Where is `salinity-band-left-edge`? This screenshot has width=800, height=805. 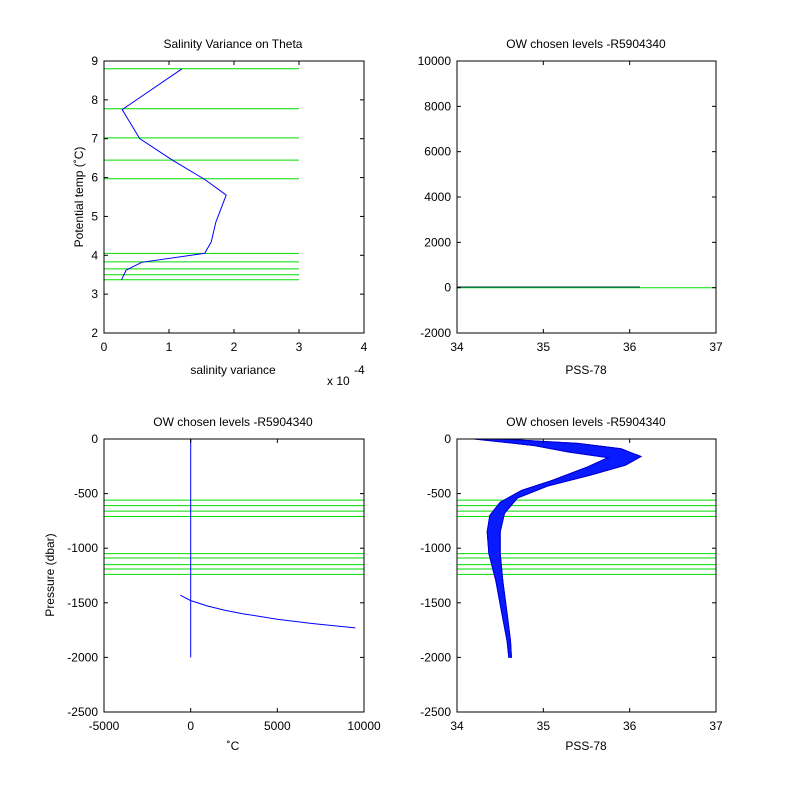
salinity-band-left-edge is located at coordinates (542, 548).